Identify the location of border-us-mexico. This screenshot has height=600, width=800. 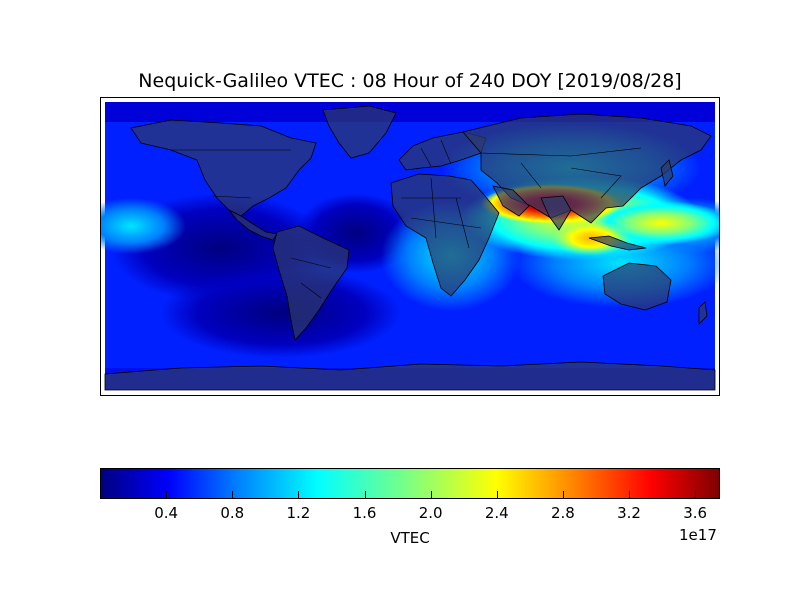
(232, 197).